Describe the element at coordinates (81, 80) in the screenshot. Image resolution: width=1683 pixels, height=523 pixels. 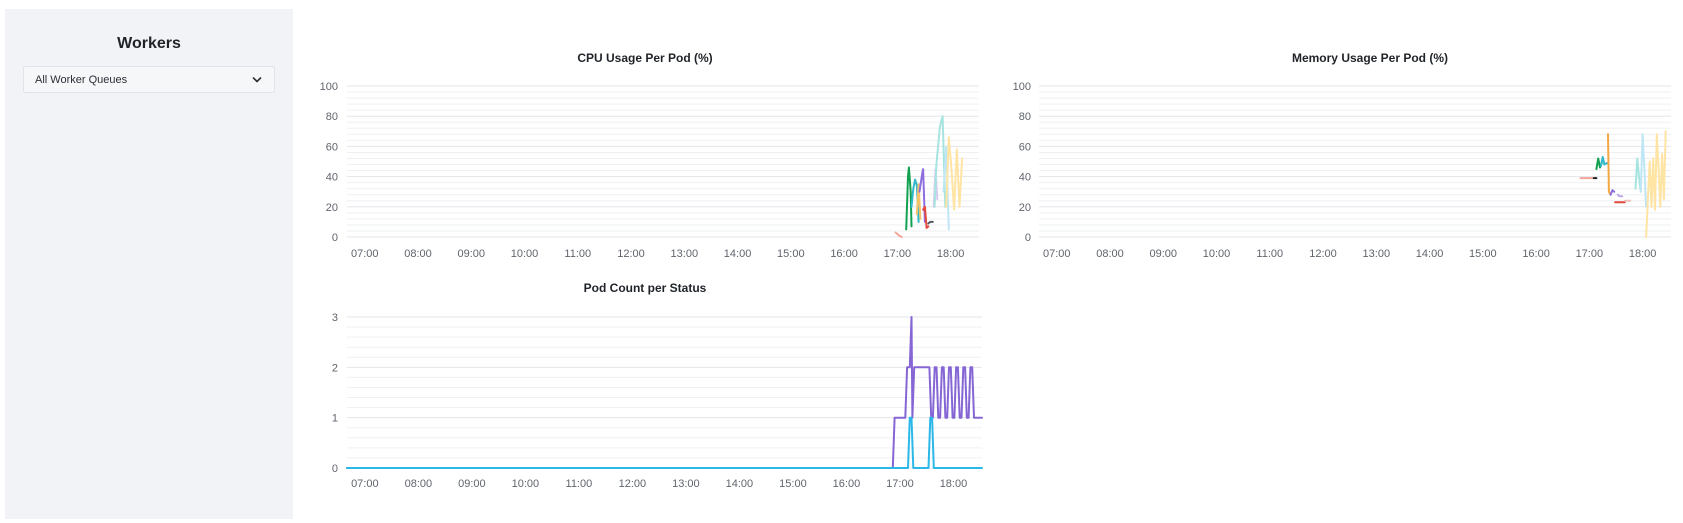
I see `worker-queue-select-value: All Worker Queues` at that location.